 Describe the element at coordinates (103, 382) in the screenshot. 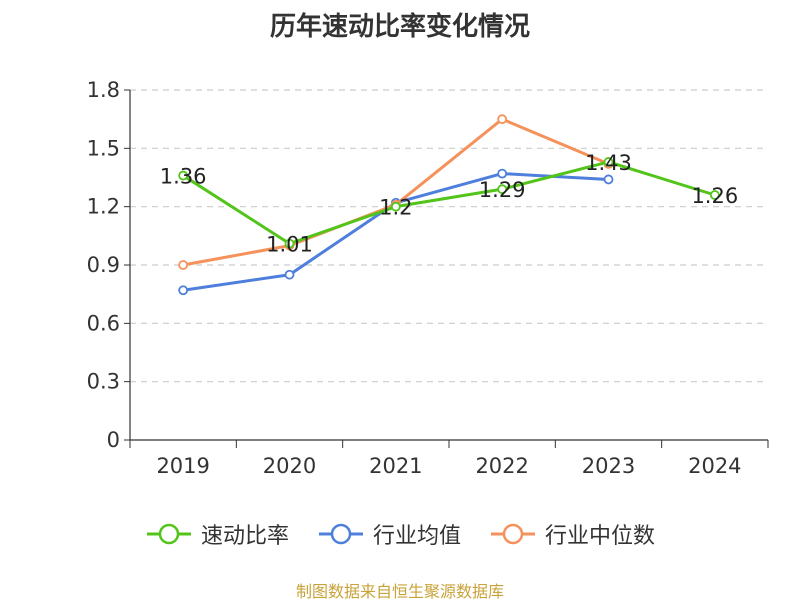

I see `y-tick-label: 0.3` at that location.